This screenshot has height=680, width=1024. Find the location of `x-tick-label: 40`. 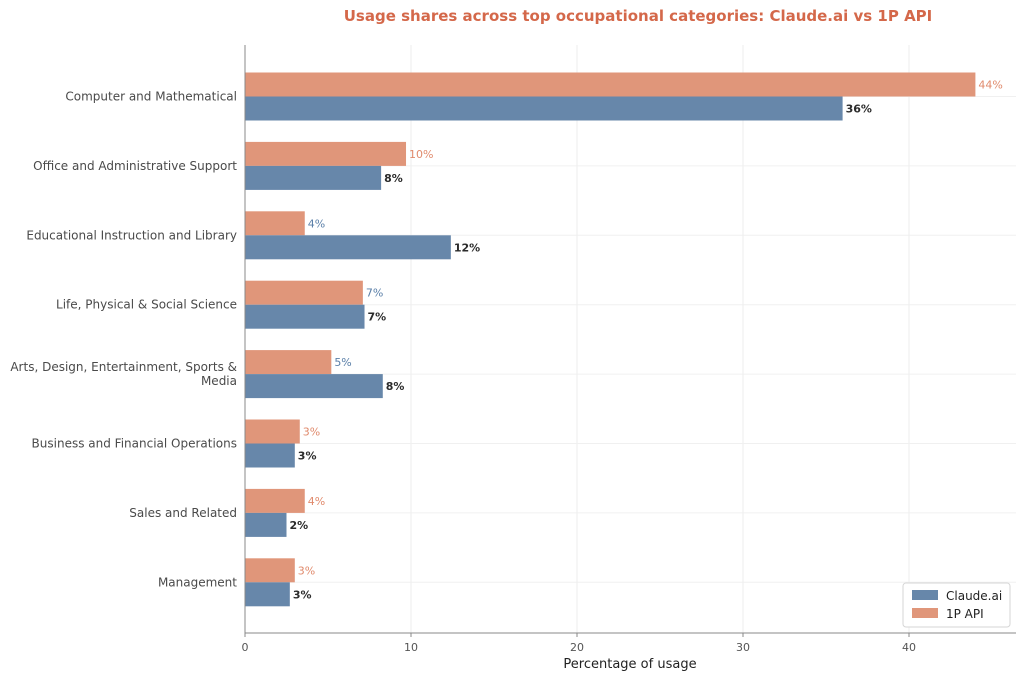

x-tick-label: 40 is located at coordinates (909, 647).